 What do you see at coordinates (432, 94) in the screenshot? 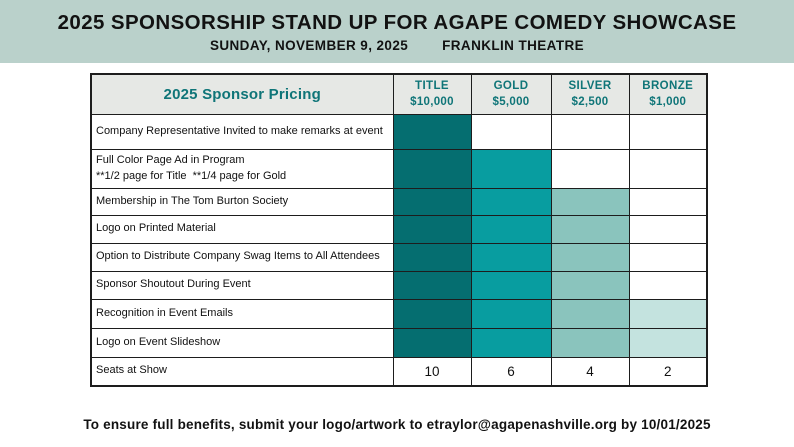
I see `tier-header-title: TITLE $10,000` at bounding box center [432, 94].